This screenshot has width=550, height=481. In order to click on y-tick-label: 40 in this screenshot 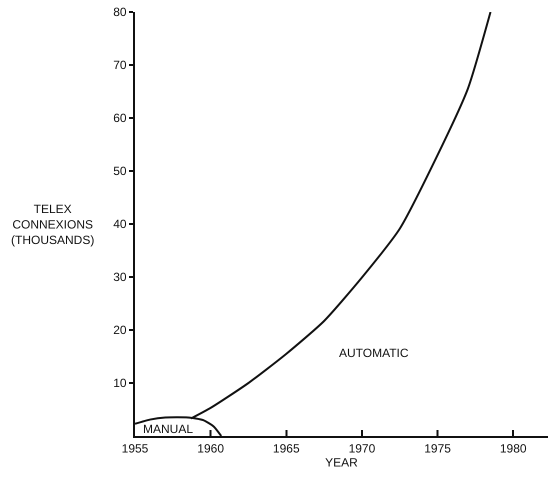, I will do `click(120, 224)`.